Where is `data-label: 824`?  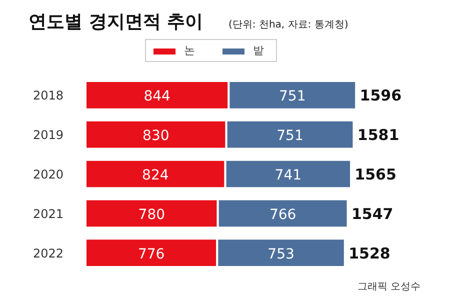 data-label: 824 is located at coordinates (155, 176).